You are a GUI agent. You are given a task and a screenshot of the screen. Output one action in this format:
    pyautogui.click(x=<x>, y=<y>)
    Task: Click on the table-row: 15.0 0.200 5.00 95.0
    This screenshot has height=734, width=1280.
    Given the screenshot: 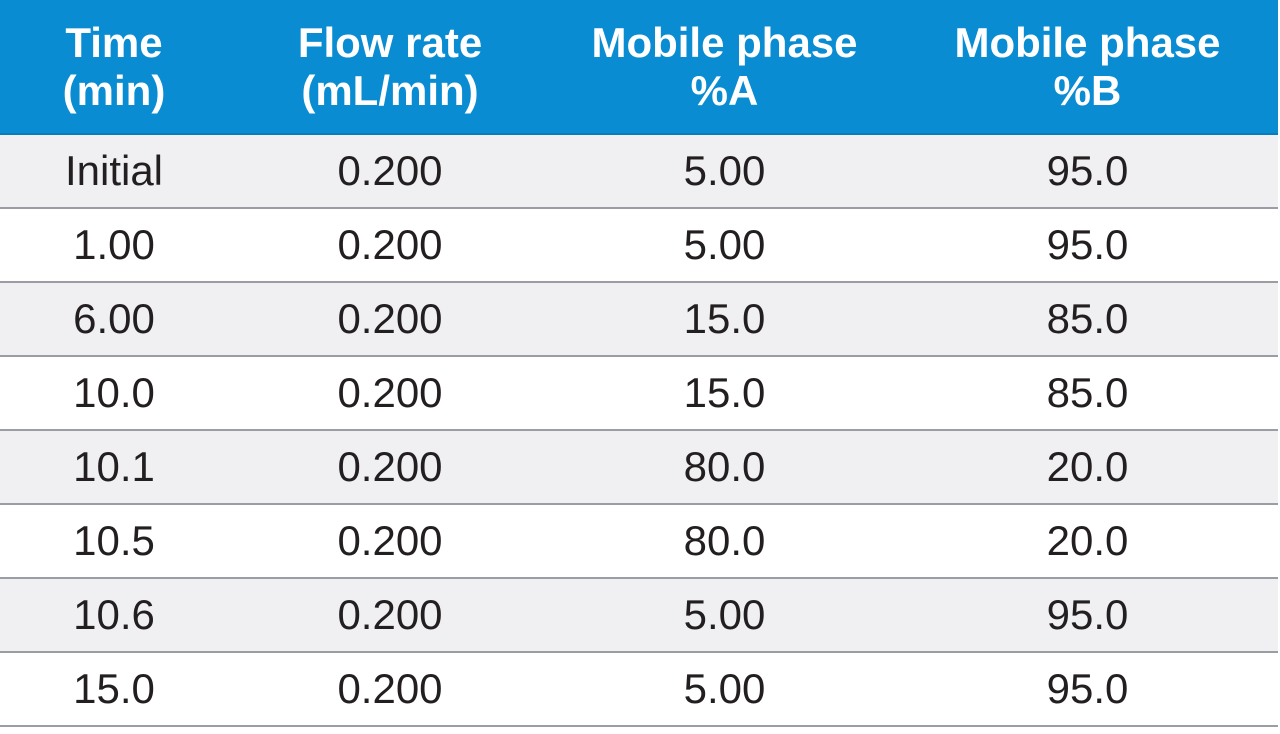 What is the action you would take?
    pyautogui.click(x=639, y=690)
    